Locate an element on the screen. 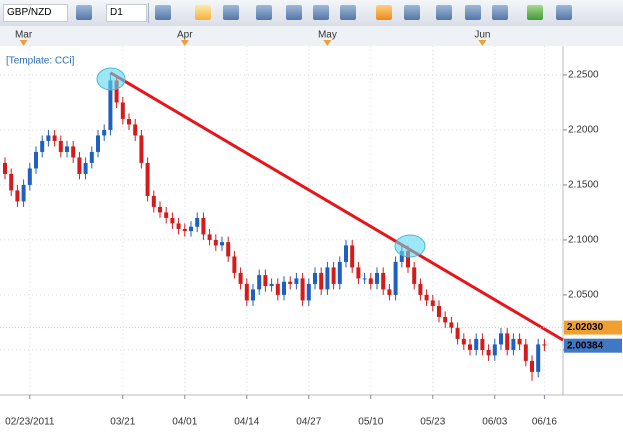 This screenshot has height=432, width=623. y-tick-label: 2.1500 is located at coordinates (583, 185).